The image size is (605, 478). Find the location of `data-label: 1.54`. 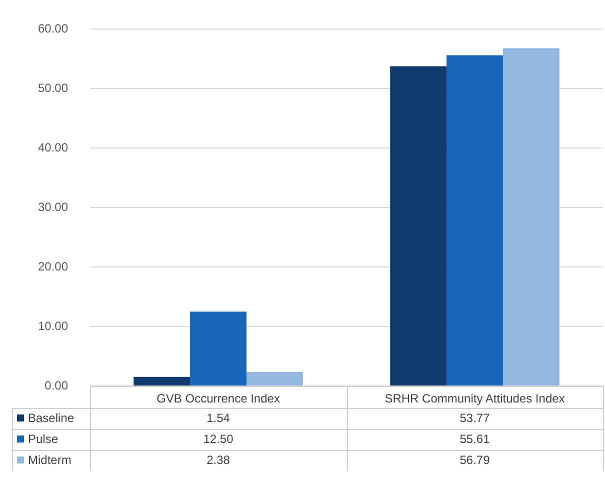

data-label: 1.54 is located at coordinates (218, 417).